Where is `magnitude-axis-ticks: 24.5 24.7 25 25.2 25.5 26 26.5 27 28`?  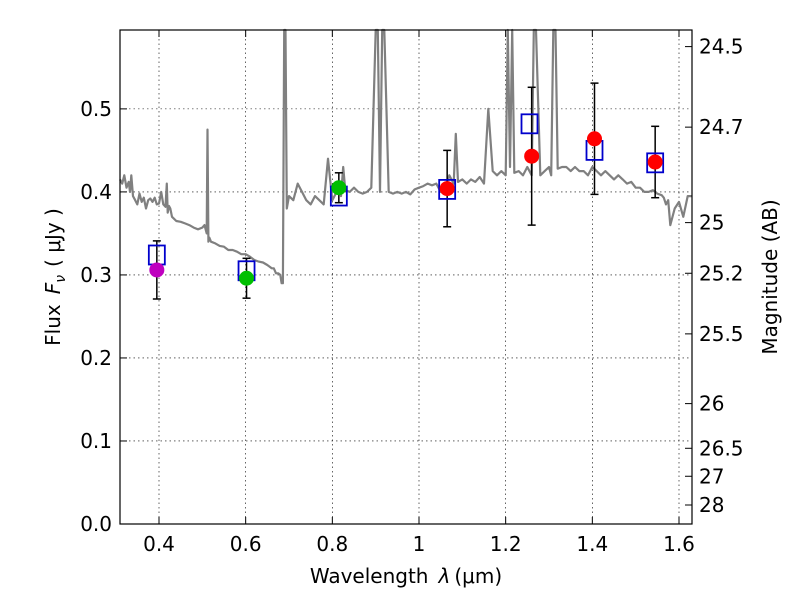
magnitude-axis-ticks: 24.5 24.7 25 25.2 25.5 26 26.5 27 28 is located at coordinates (714, 276).